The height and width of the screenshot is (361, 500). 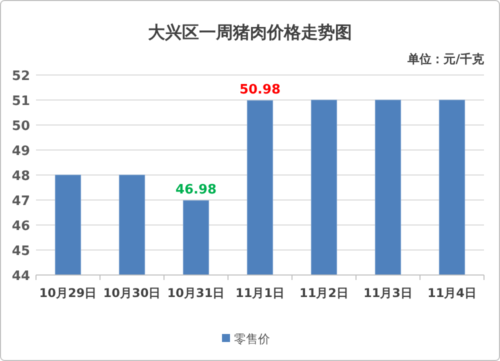 I want to click on x-tick-label: 10月31日, so click(x=196, y=293).